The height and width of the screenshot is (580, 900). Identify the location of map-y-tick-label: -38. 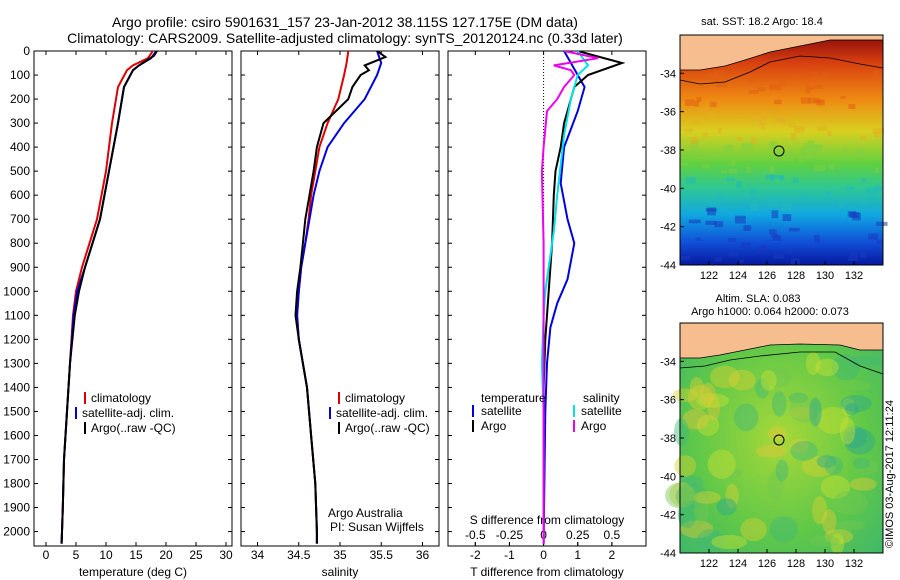
(668, 151).